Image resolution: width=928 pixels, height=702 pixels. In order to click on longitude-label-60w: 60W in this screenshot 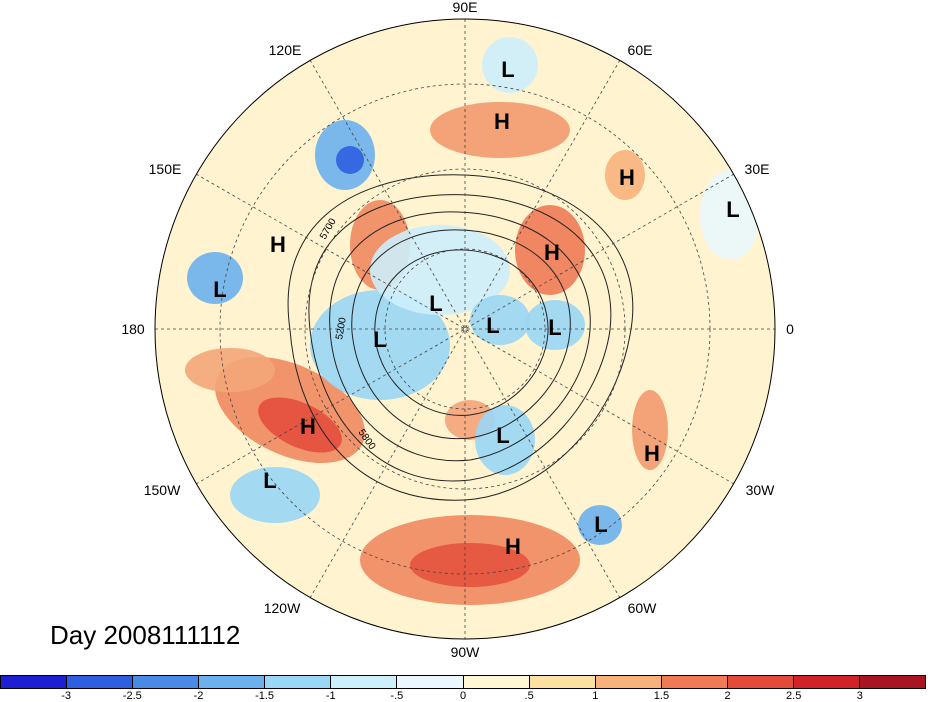, I will do `click(642, 608)`.